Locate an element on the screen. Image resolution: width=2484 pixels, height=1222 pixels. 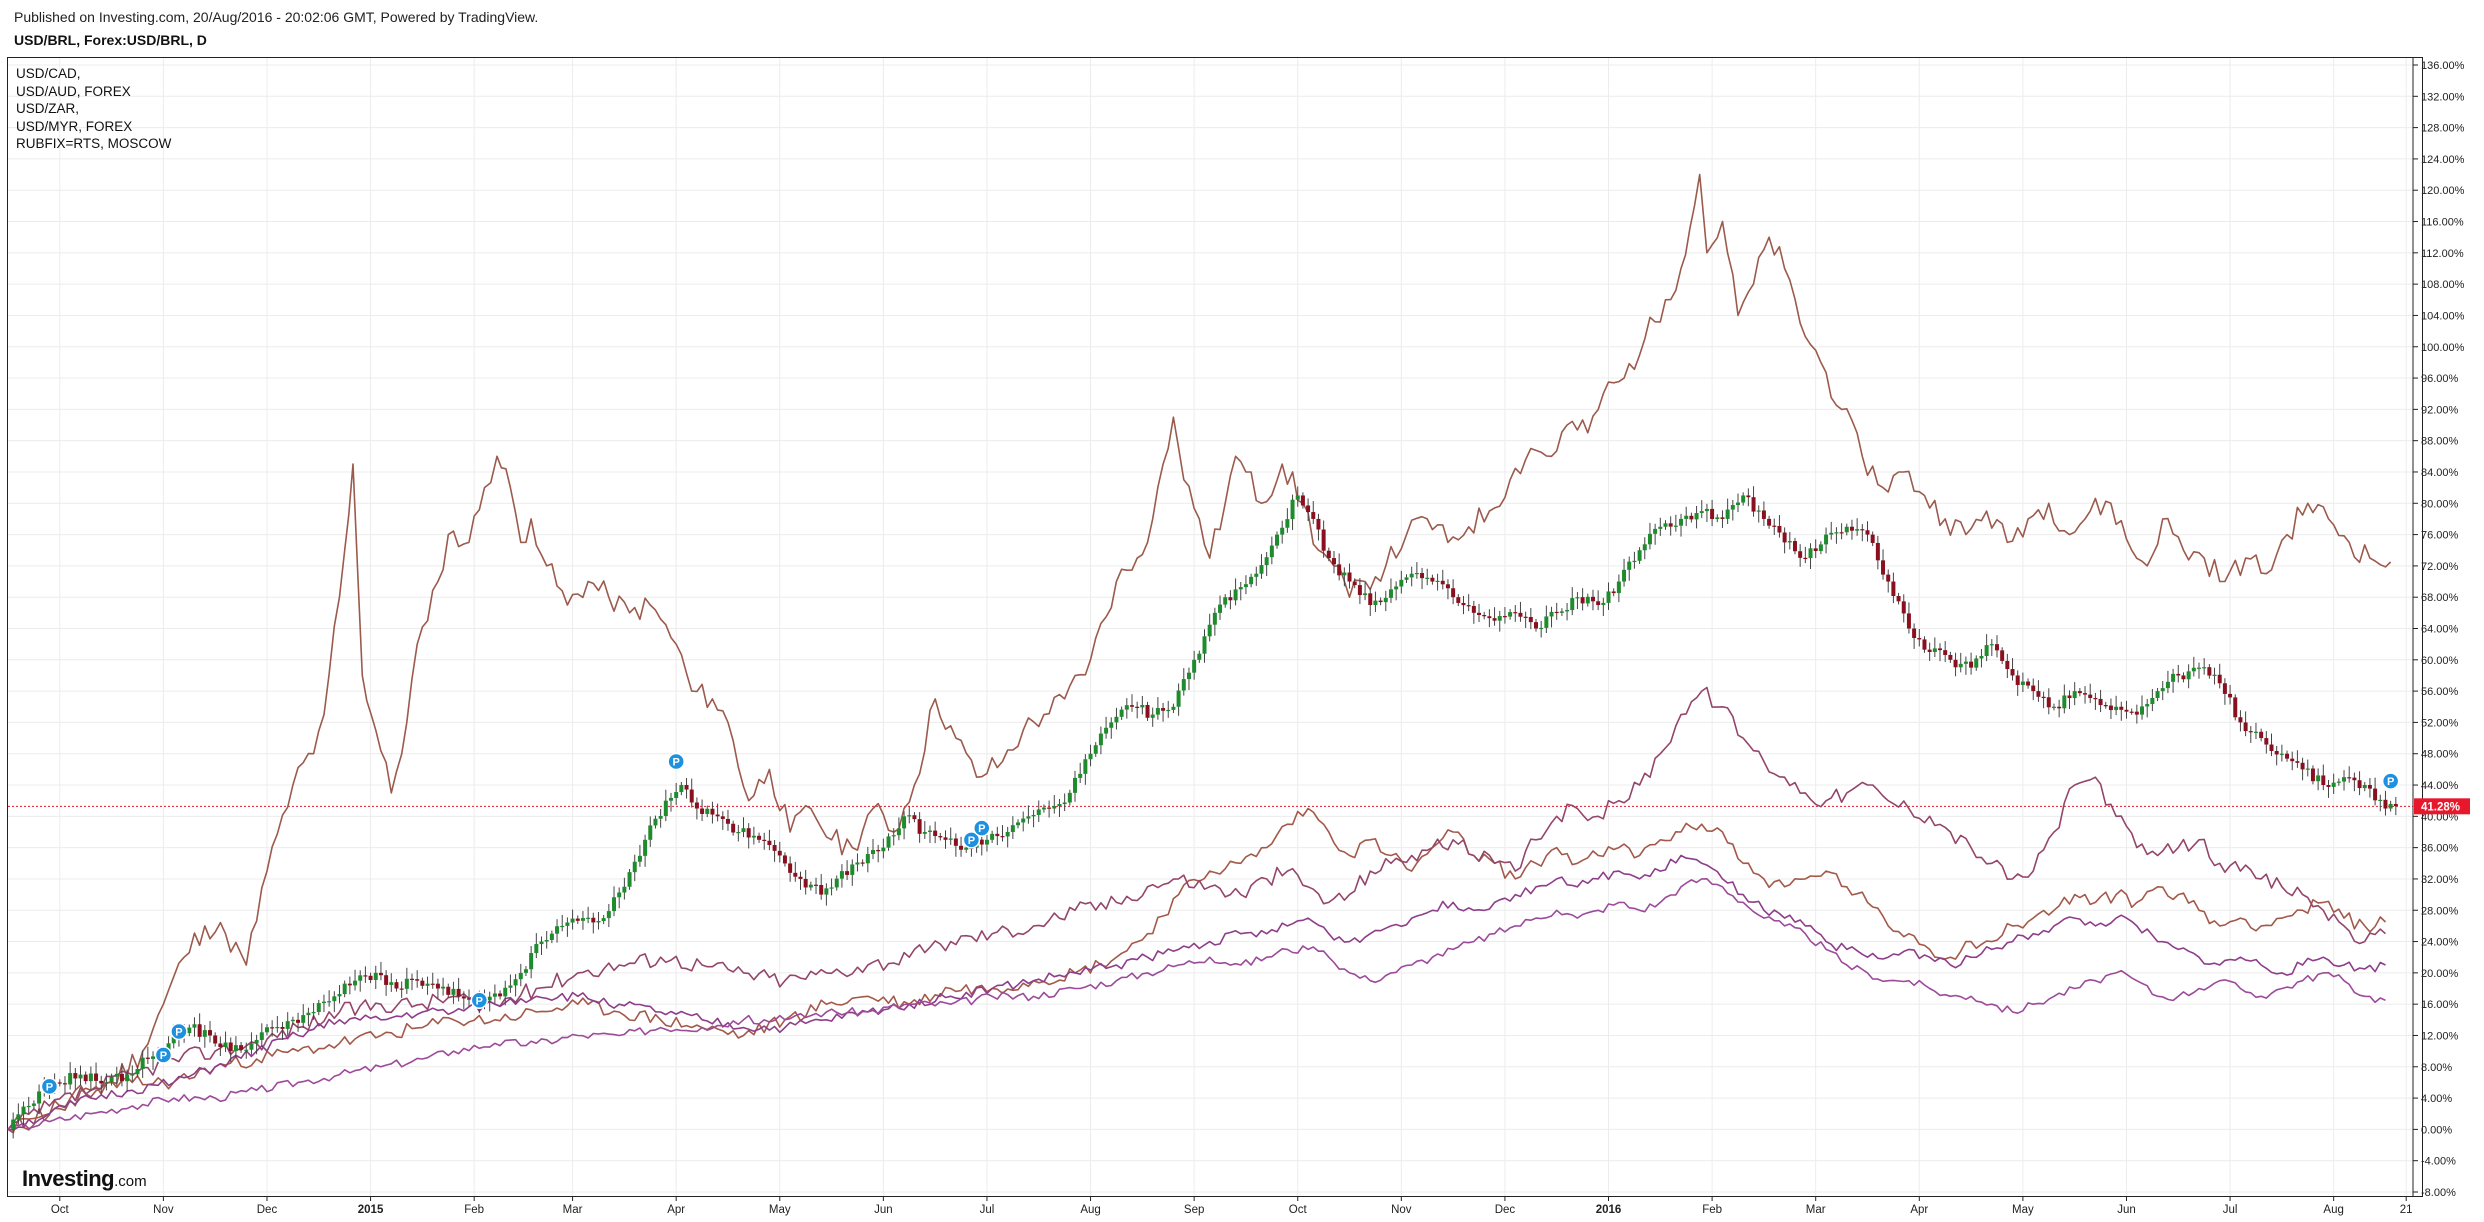
y-tick-label: 28.00% is located at coordinates (2440, 911).